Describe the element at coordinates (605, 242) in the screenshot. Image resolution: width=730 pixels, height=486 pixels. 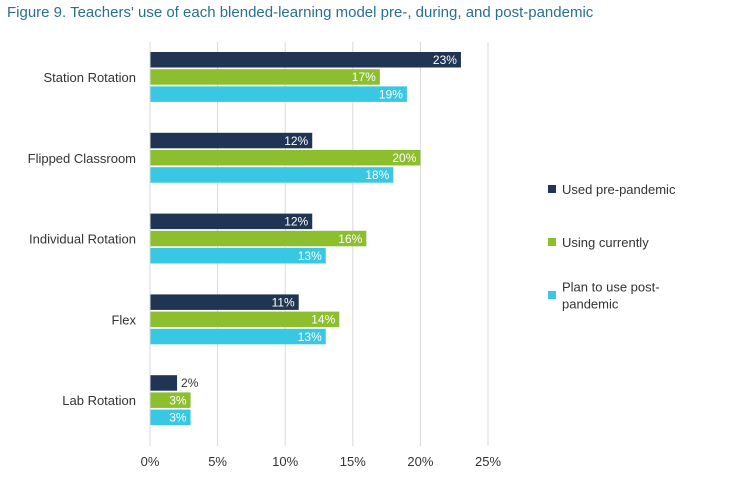
I see `legend-label: Using currently` at that location.